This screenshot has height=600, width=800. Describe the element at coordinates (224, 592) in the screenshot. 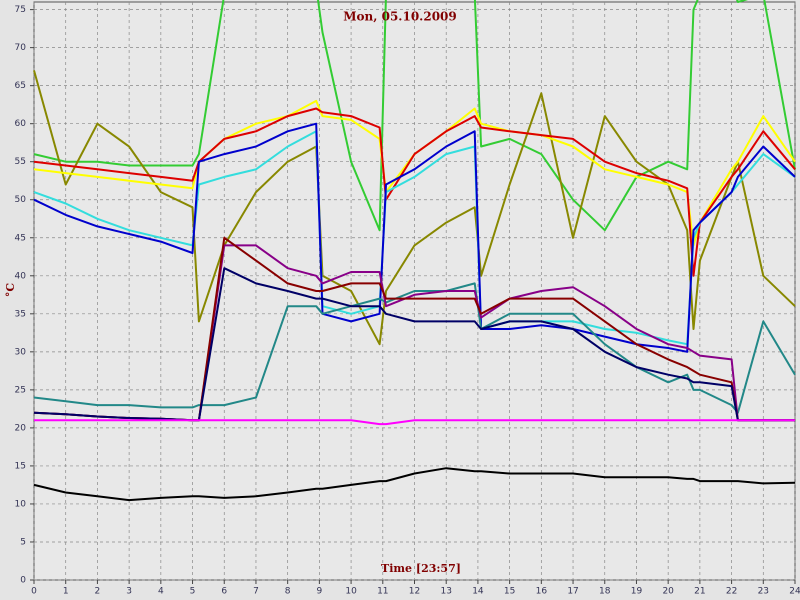

I see `x-tick-label: 6` at that location.